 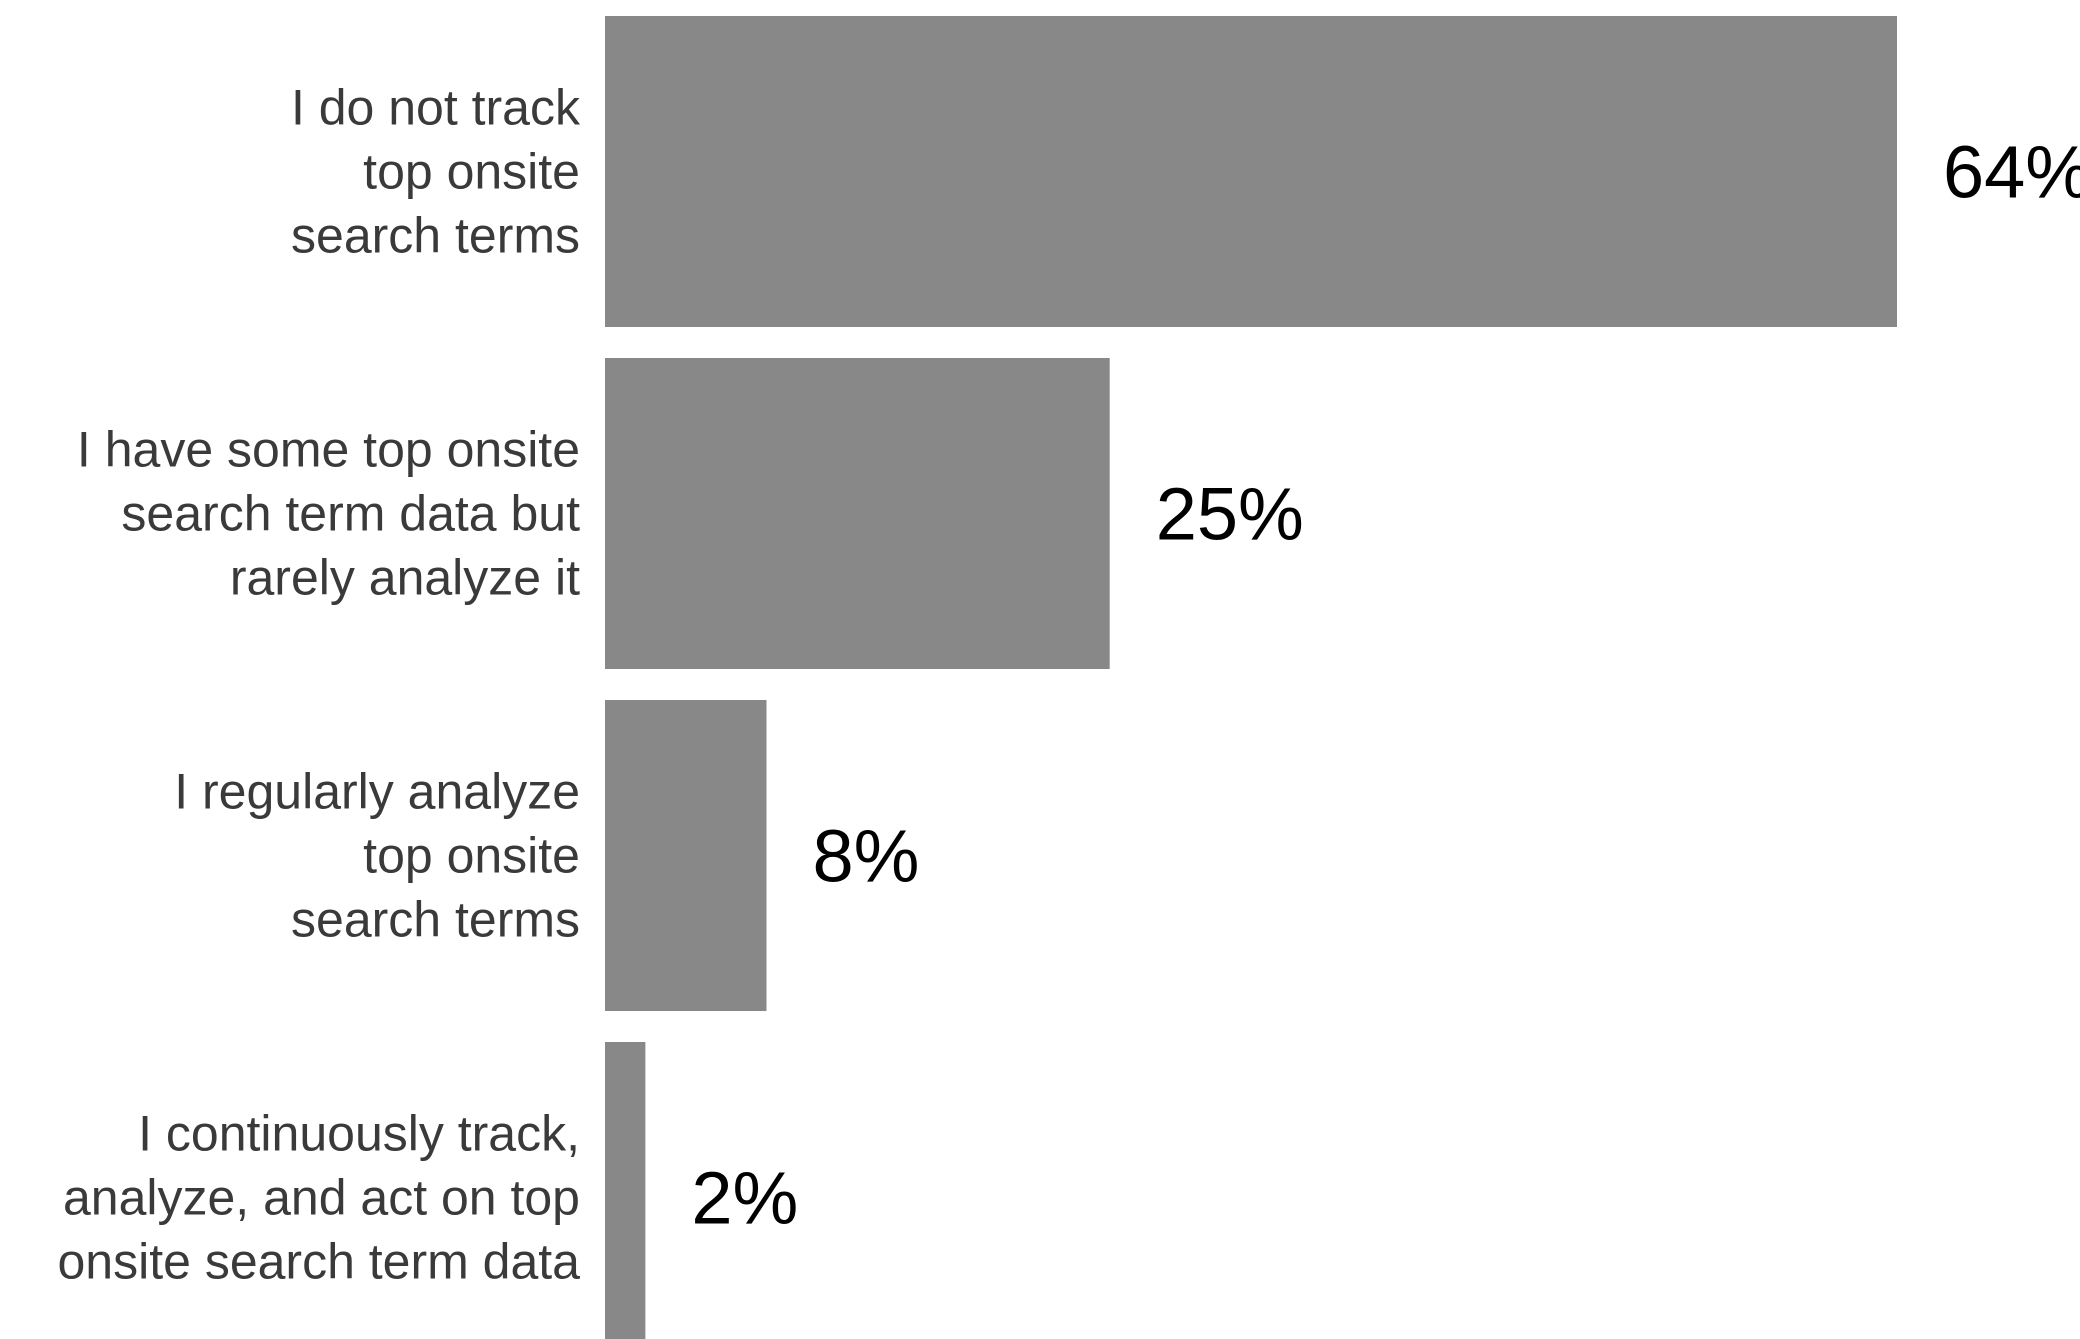 I want to click on category-label-line: rarely analyze it, so click(x=405, y=578).